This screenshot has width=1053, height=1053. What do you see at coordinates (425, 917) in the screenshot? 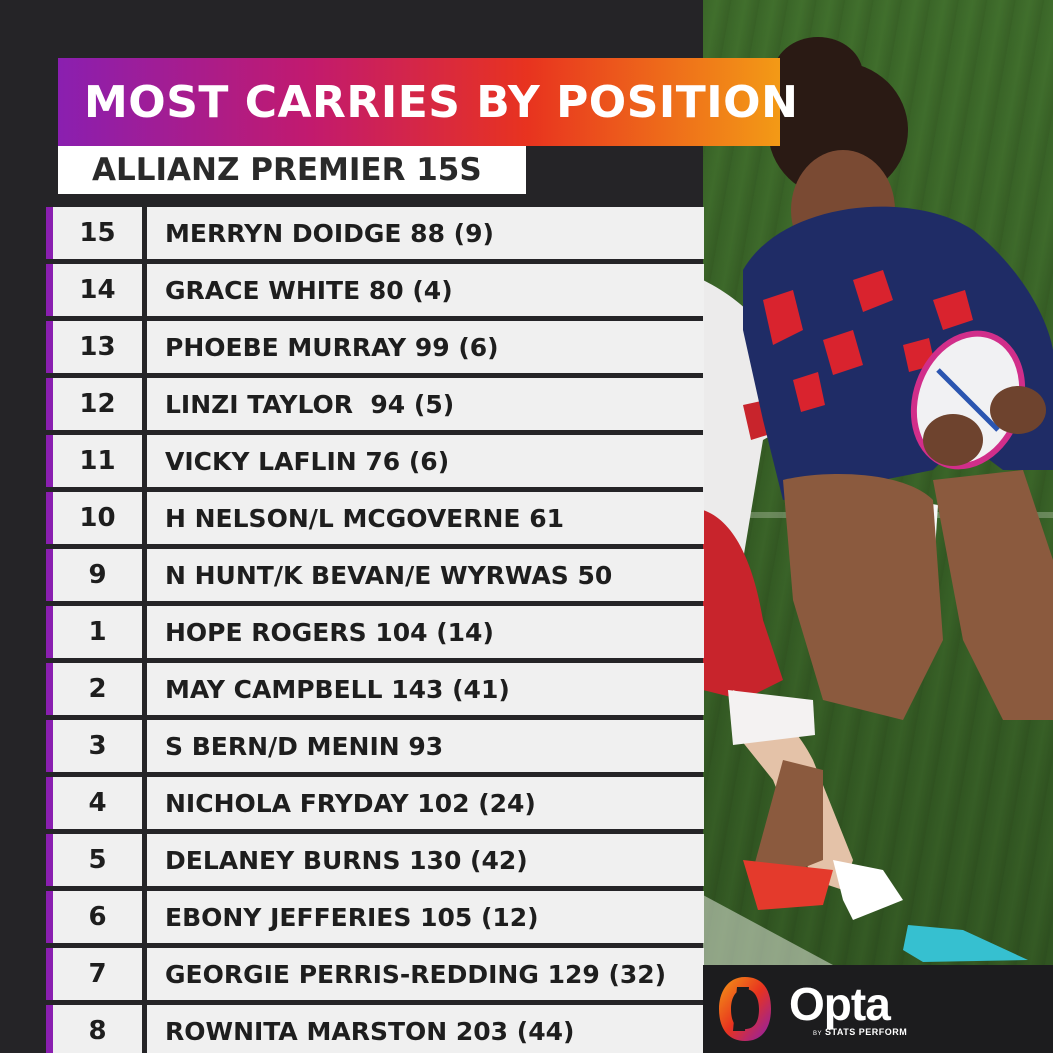
I see `player-carries: EBONY JEFFERIES 105 (12)` at bounding box center [425, 917].